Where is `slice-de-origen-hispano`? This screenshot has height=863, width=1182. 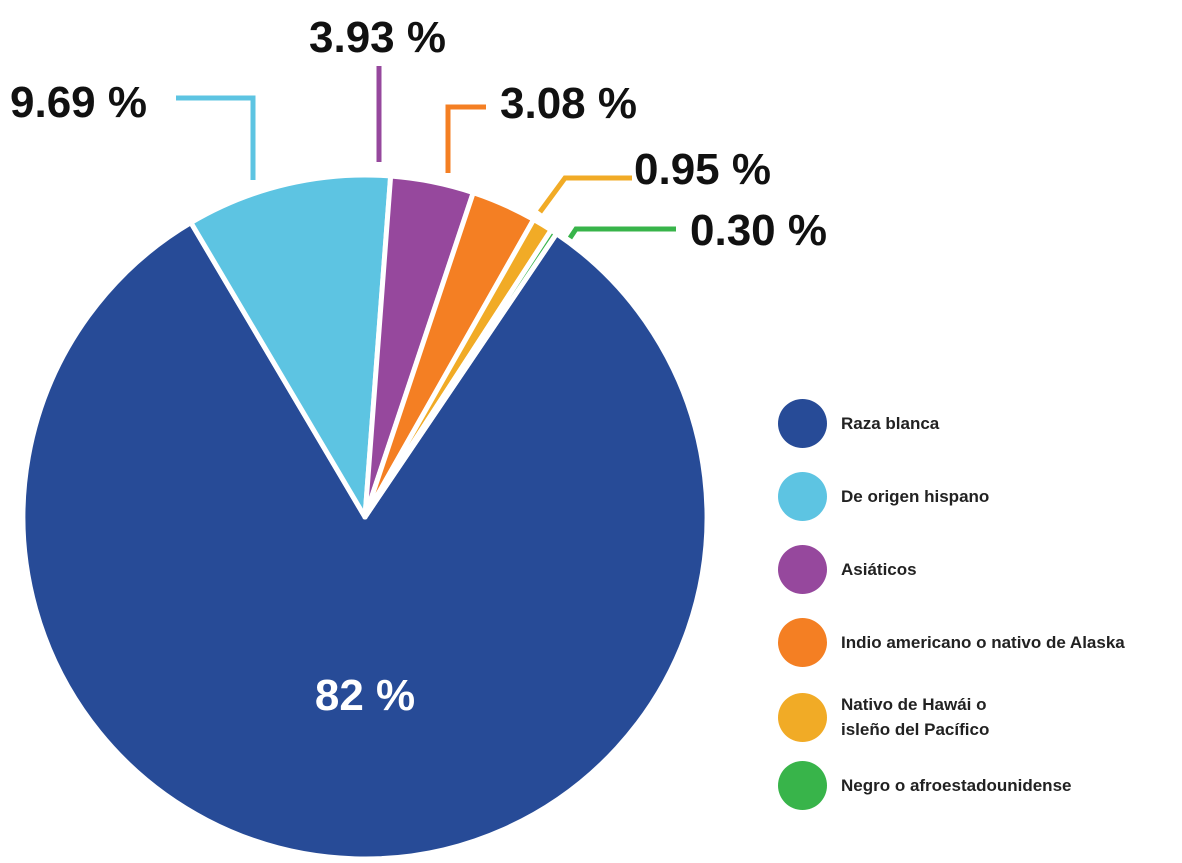 slice-de-origen-hispano is located at coordinates (291, 346).